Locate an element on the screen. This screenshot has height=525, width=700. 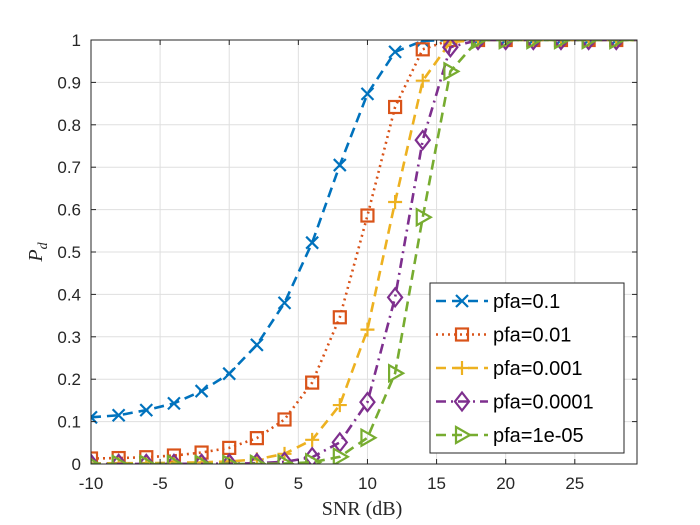
x-tick-label: 10 is located at coordinates (367, 483).